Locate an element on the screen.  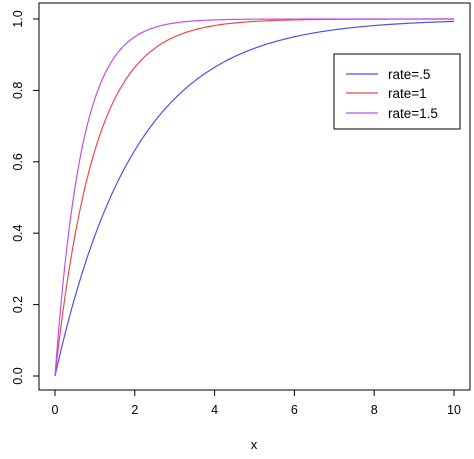
y-tick-label: 0.4 is located at coordinates (18, 232).